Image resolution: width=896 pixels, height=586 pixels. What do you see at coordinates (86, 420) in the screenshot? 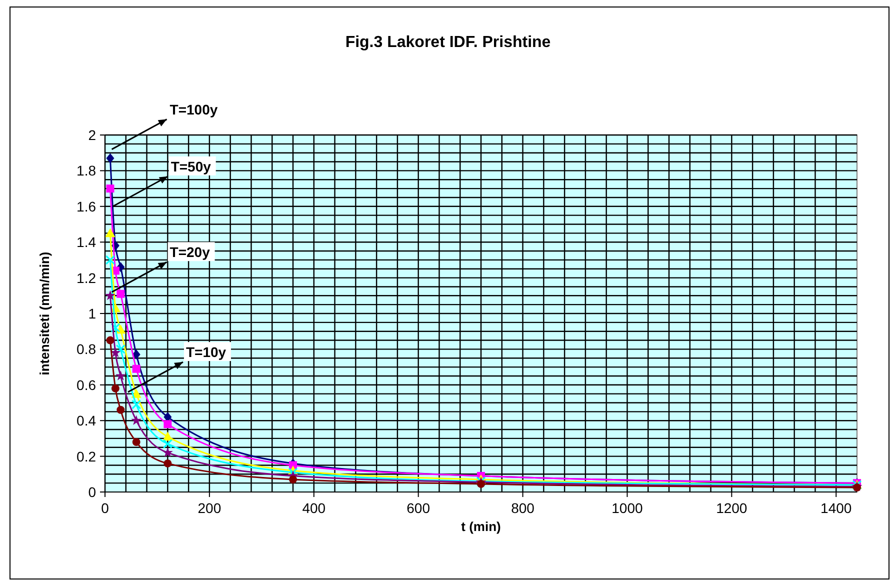
I see `y-tick-label: 0.4` at bounding box center [86, 420].